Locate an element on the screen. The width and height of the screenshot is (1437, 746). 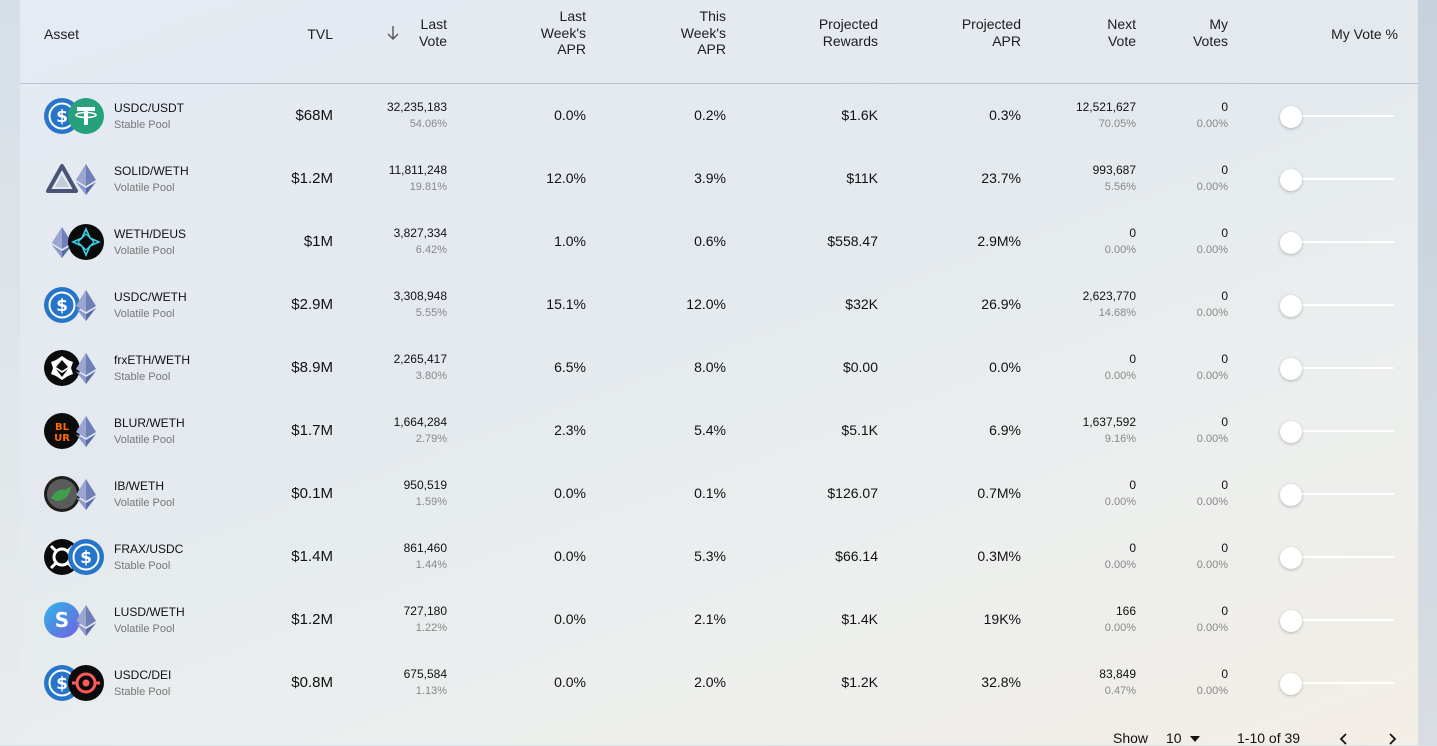
pool-type: Stable Pool is located at coordinates (142, 377).